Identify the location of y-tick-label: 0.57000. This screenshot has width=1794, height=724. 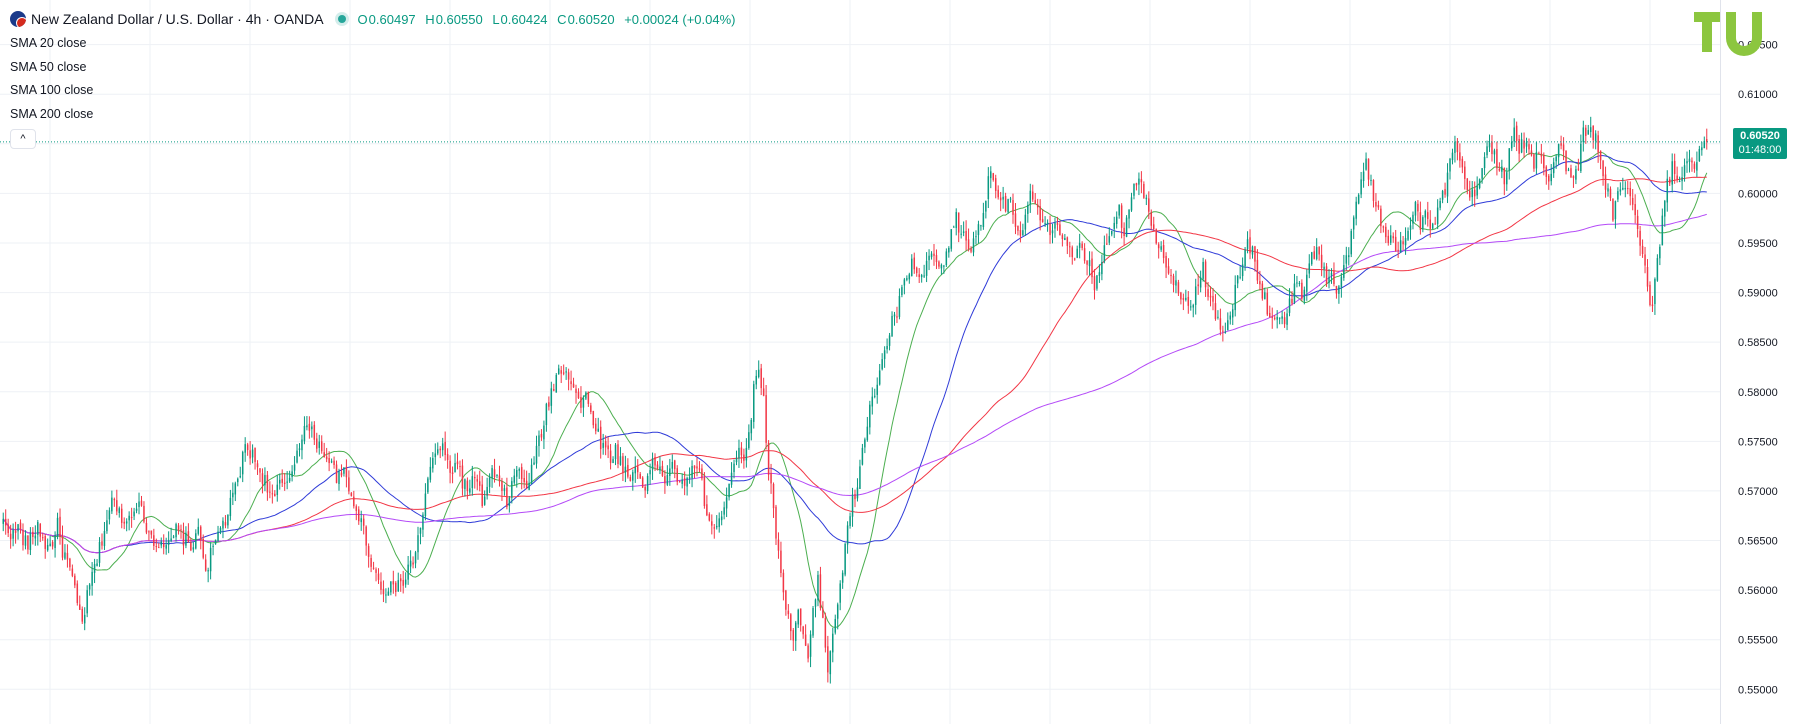
(1758, 492).